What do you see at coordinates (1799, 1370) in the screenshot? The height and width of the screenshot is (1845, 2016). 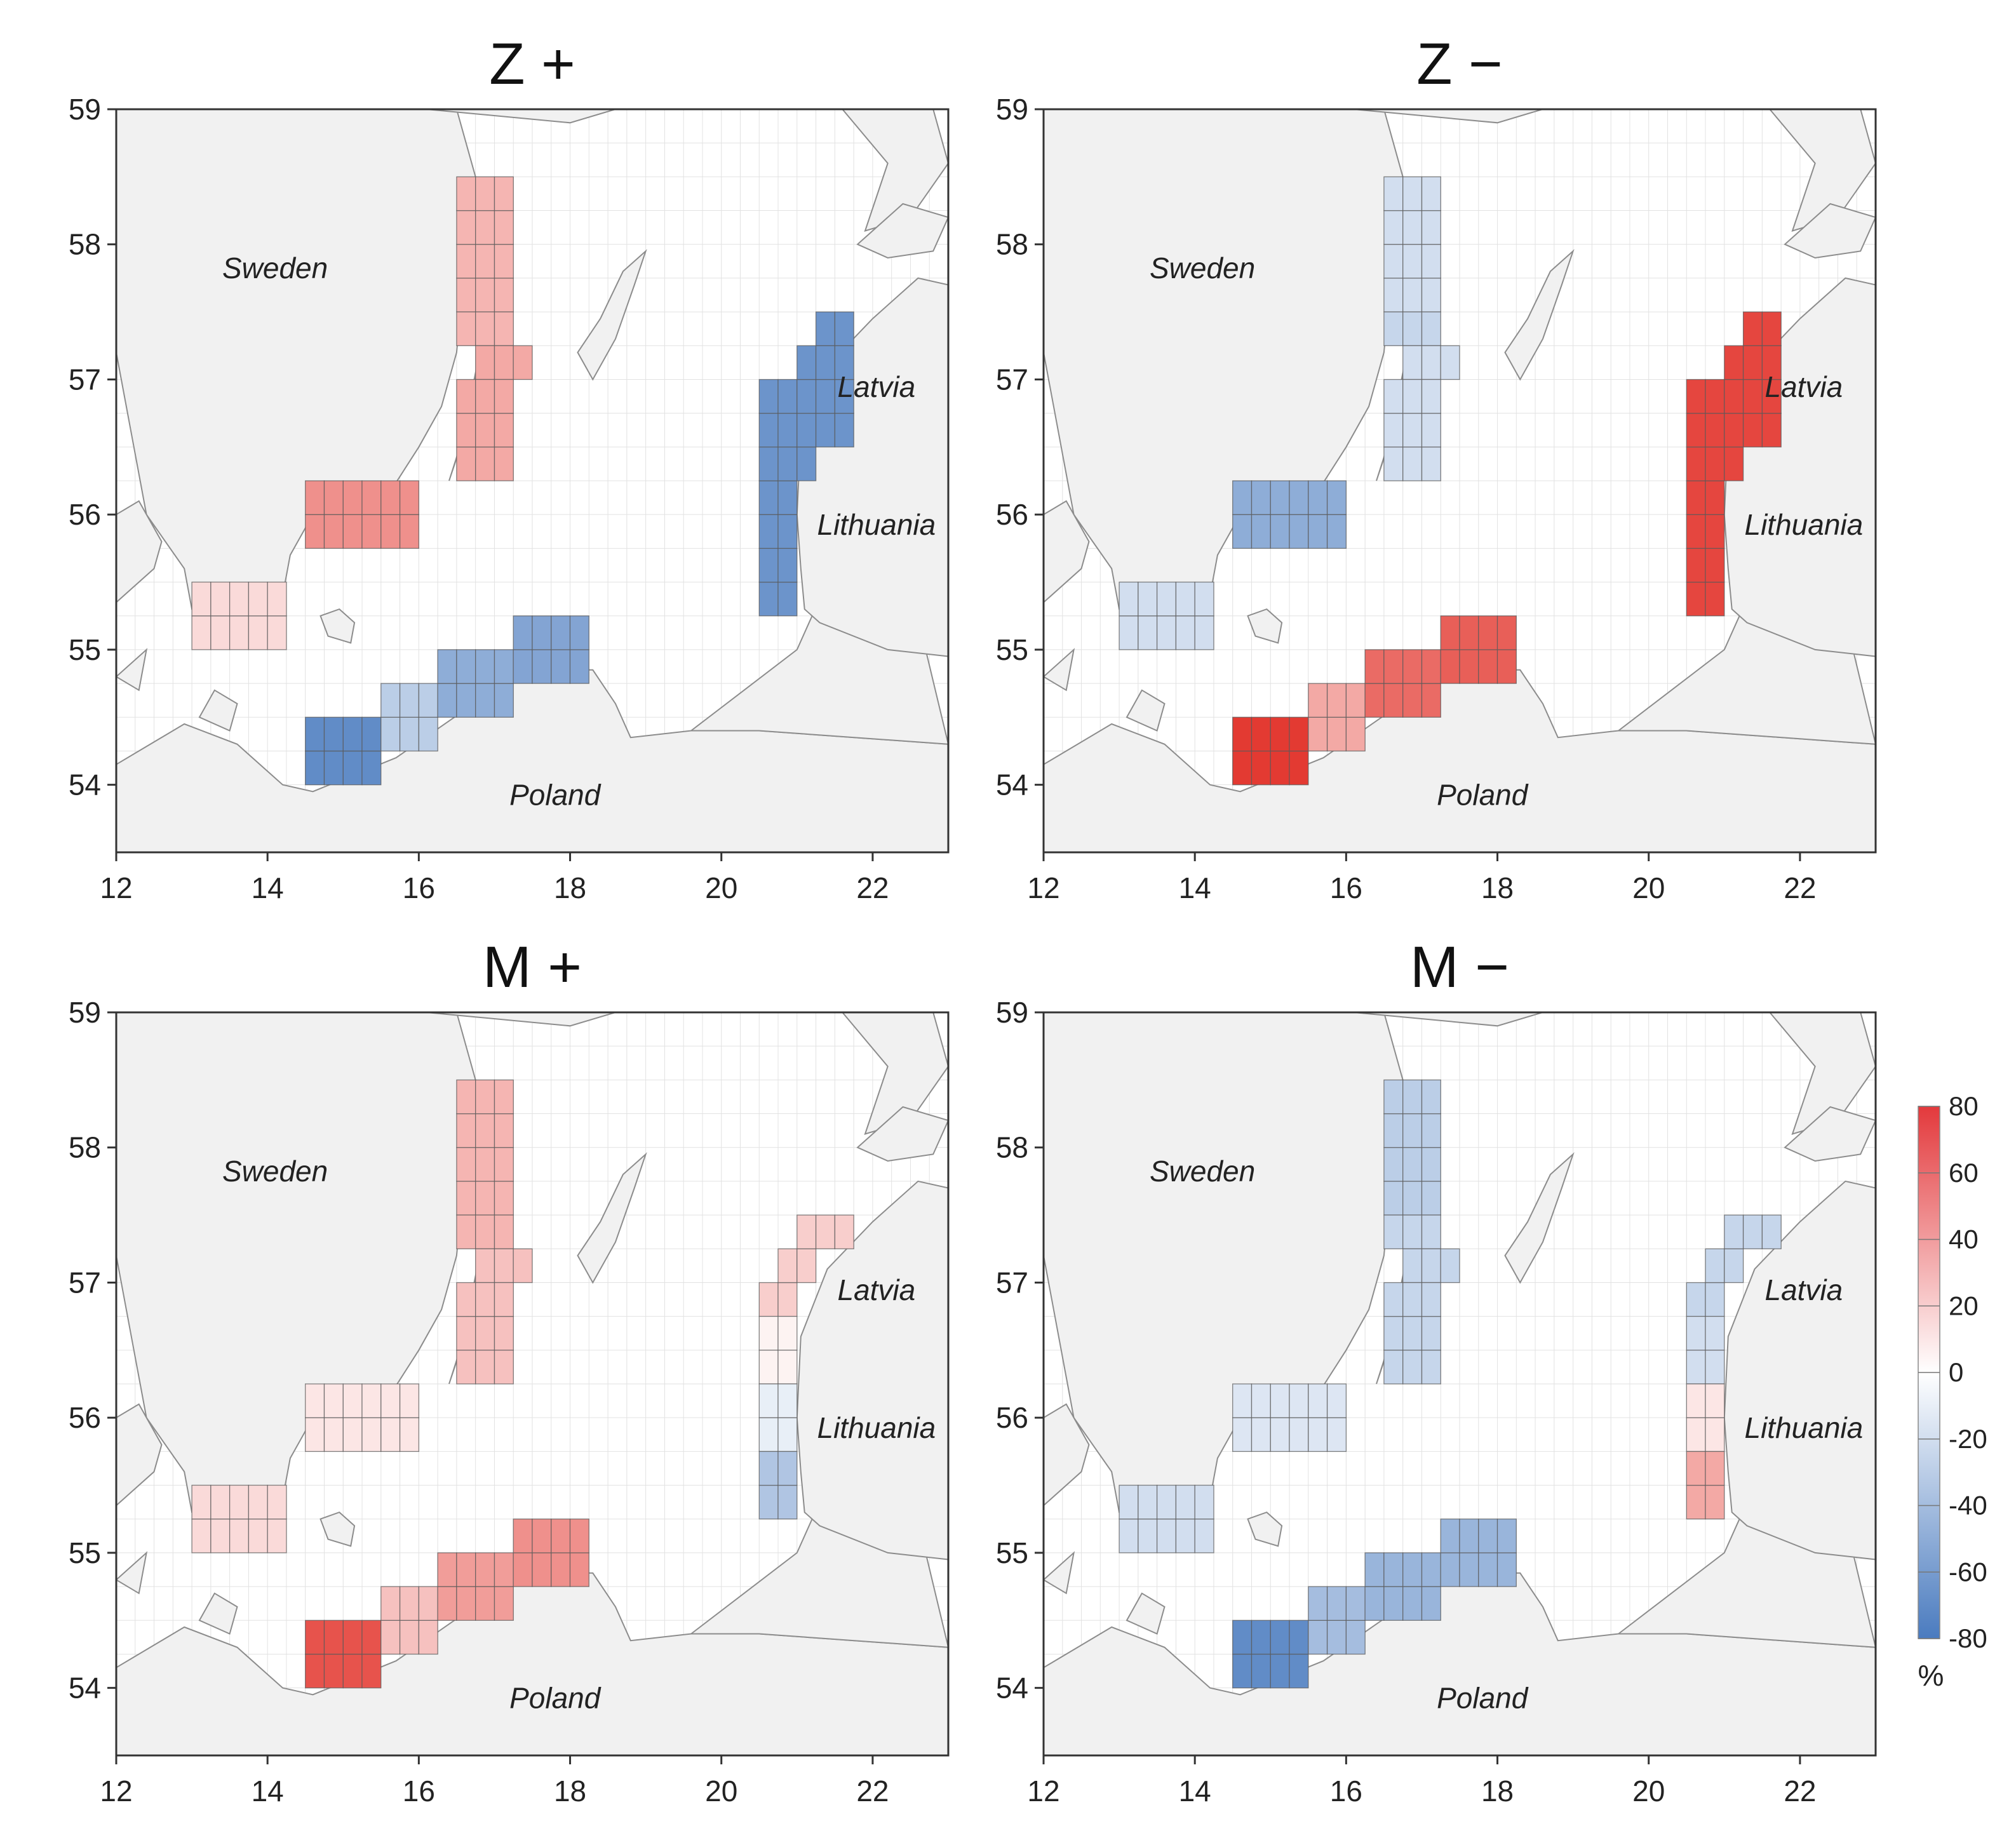 I see `land-latvia_lith` at bounding box center [1799, 1370].